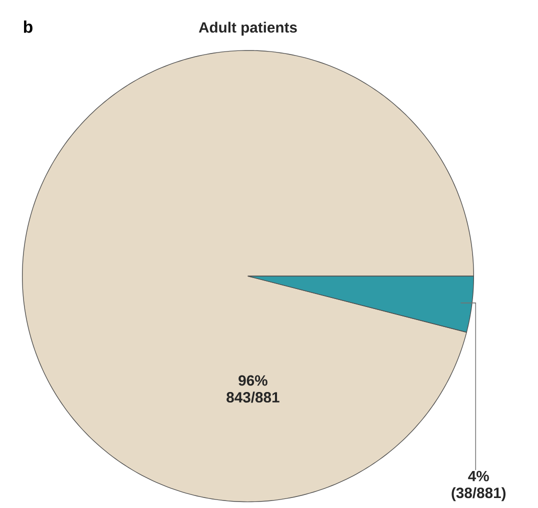 The width and height of the screenshot is (538, 508). I want to click on text: b, so click(28, 27).